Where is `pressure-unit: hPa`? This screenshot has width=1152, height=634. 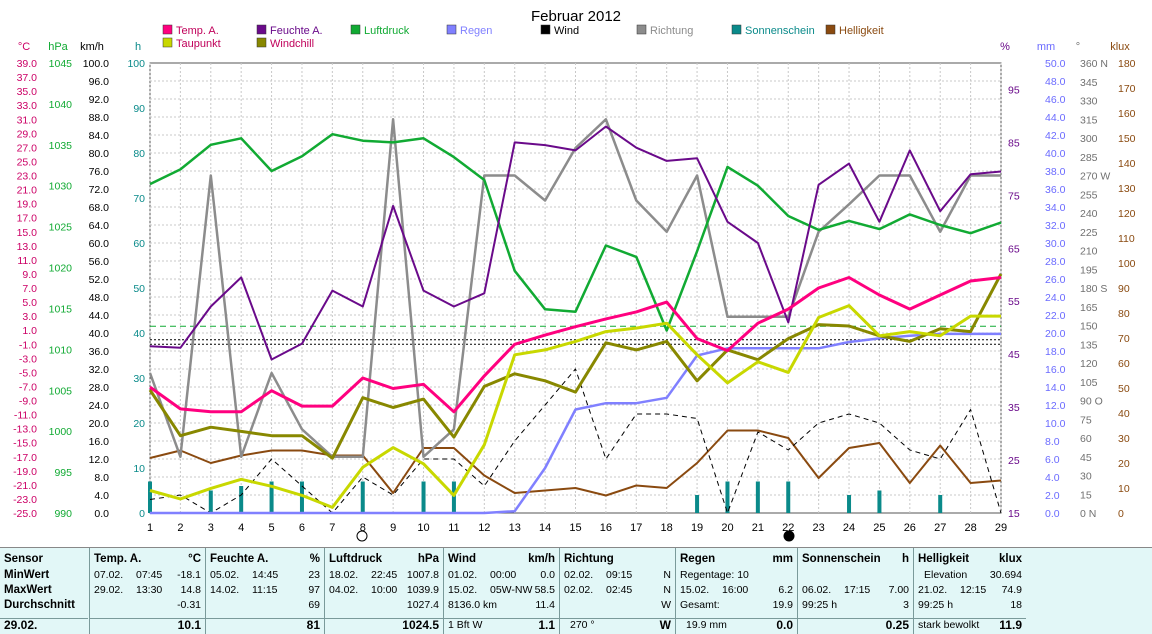 pressure-unit: hPa is located at coordinates (428, 559).